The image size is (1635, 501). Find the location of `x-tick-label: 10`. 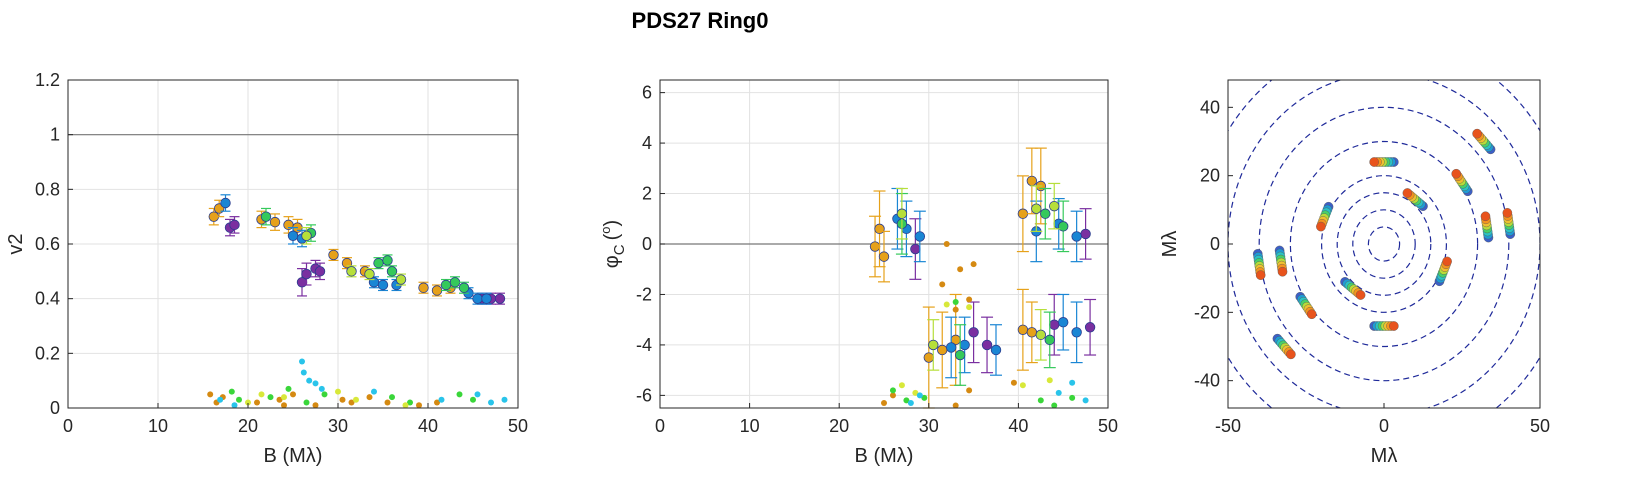

x-tick-label: 10 is located at coordinates (158, 426).